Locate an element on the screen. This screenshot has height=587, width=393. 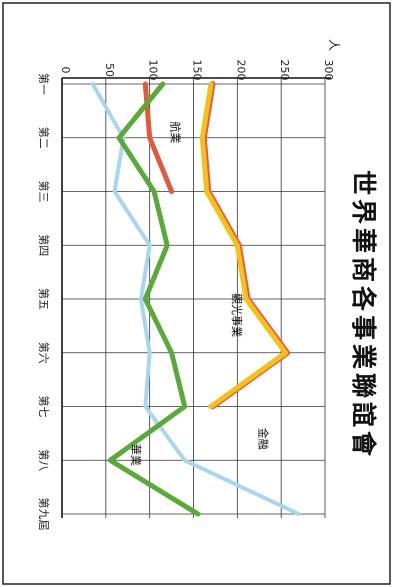
series-label: 金融 is located at coordinates (263, 439).